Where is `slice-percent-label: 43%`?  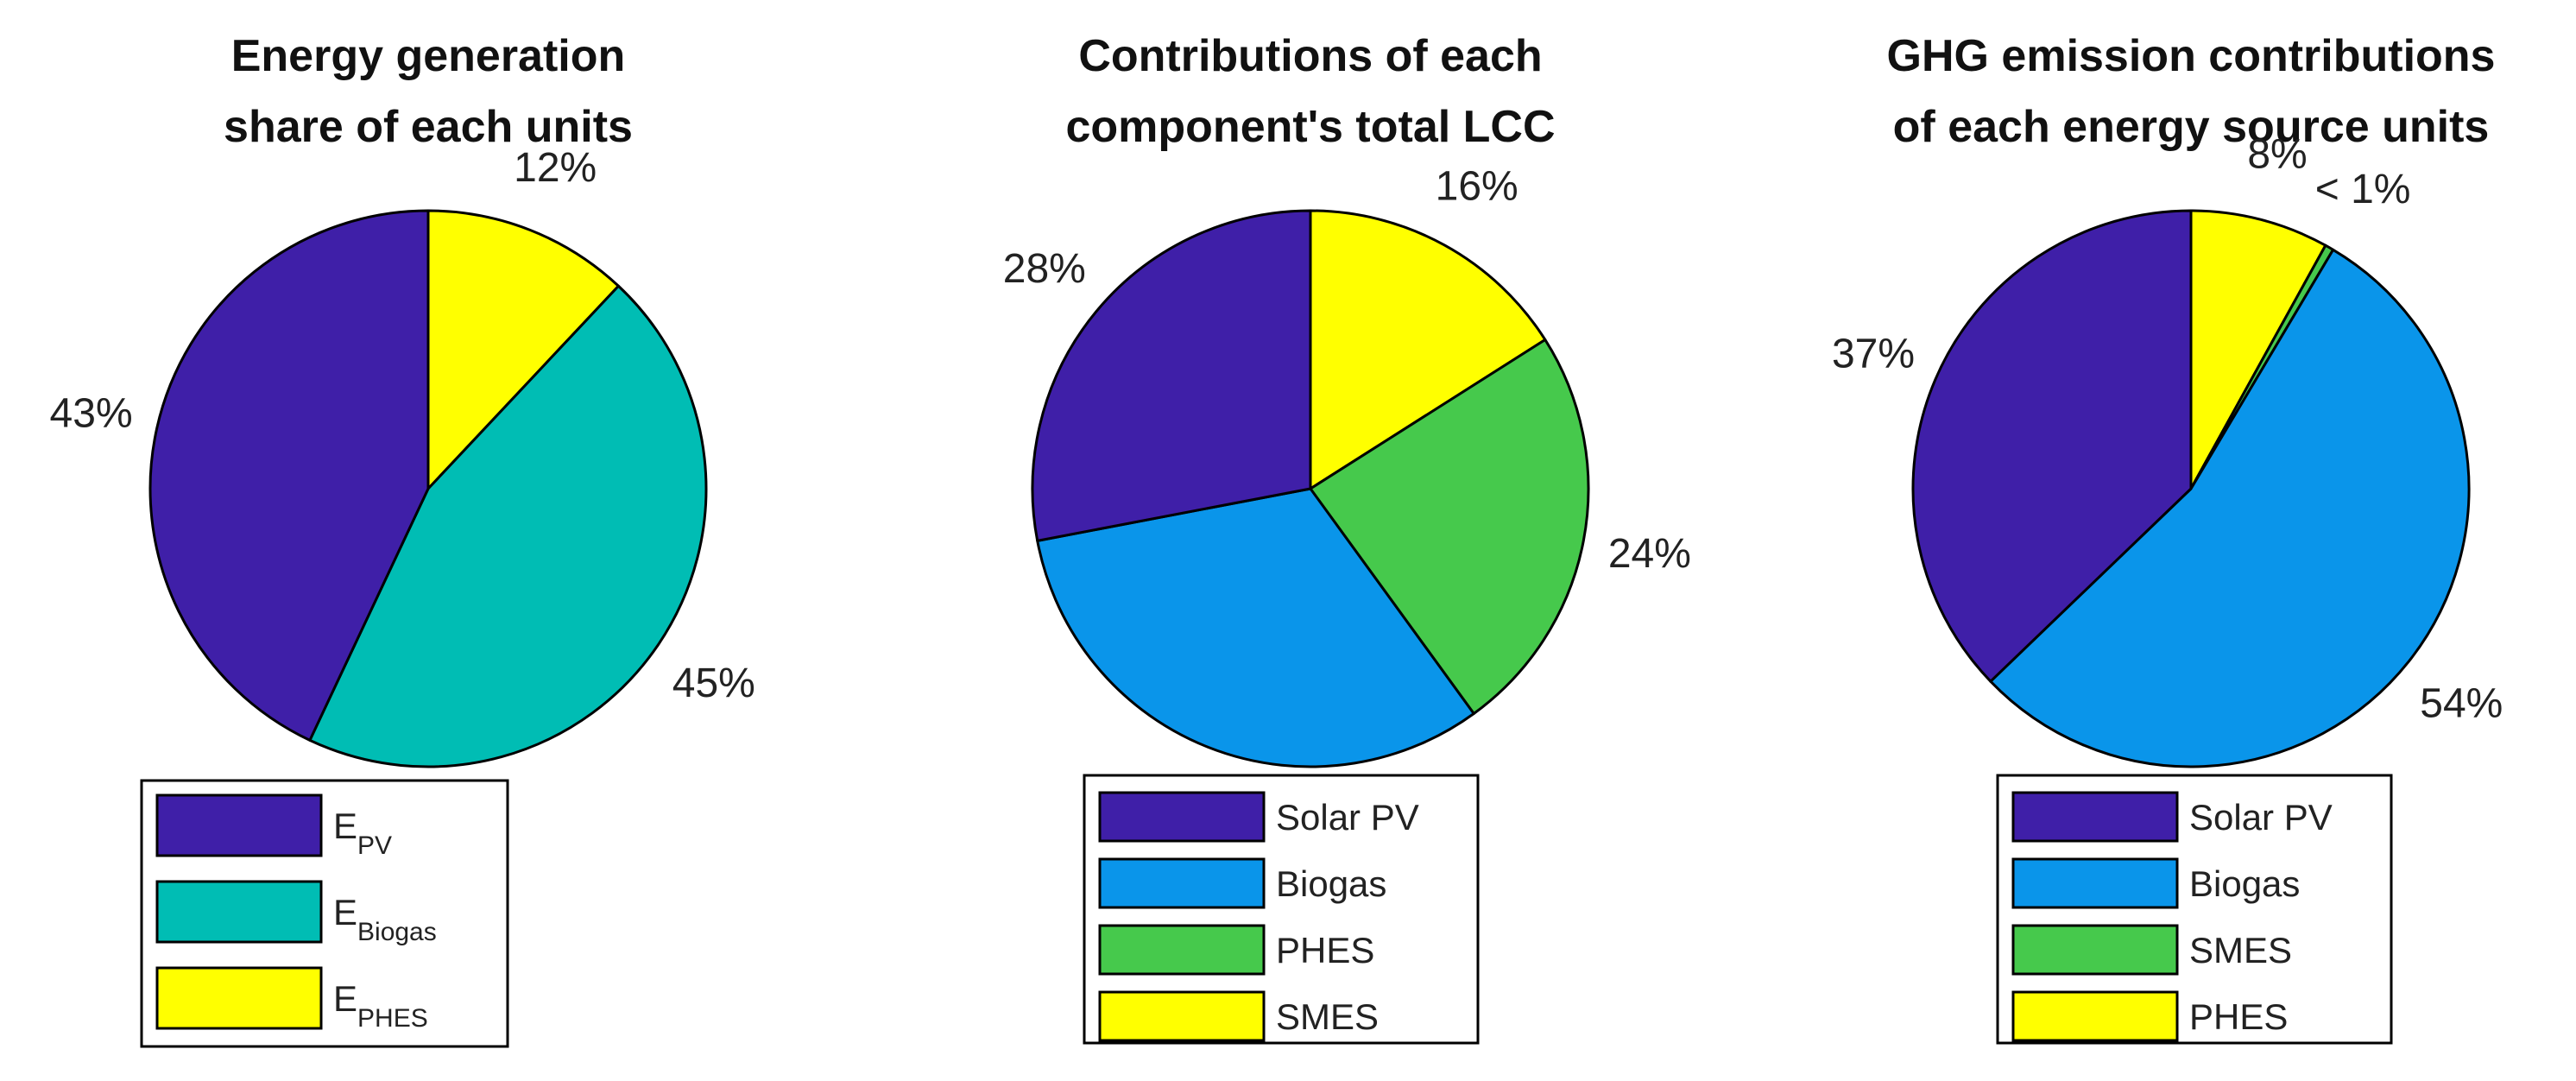 slice-percent-label: 43% is located at coordinates (91, 414).